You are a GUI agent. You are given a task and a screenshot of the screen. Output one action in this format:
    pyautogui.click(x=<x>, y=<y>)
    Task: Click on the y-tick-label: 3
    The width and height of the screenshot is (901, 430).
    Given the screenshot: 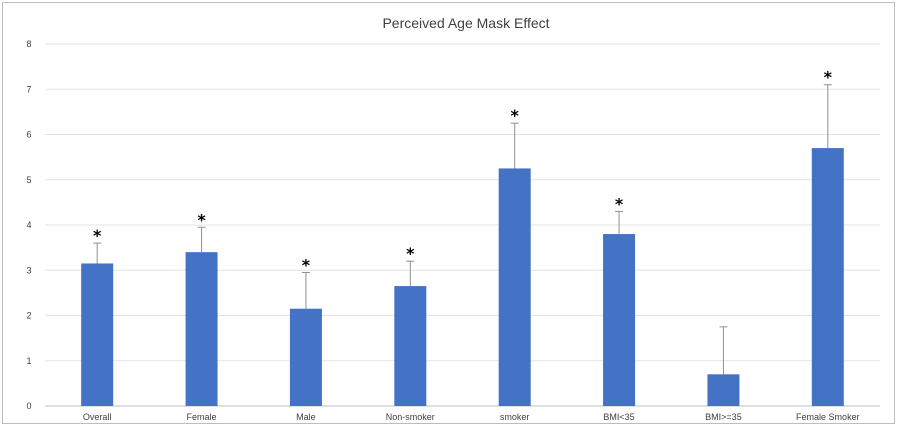 What is the action you would take?
    pyautogui.click(x=28, y=270)
    